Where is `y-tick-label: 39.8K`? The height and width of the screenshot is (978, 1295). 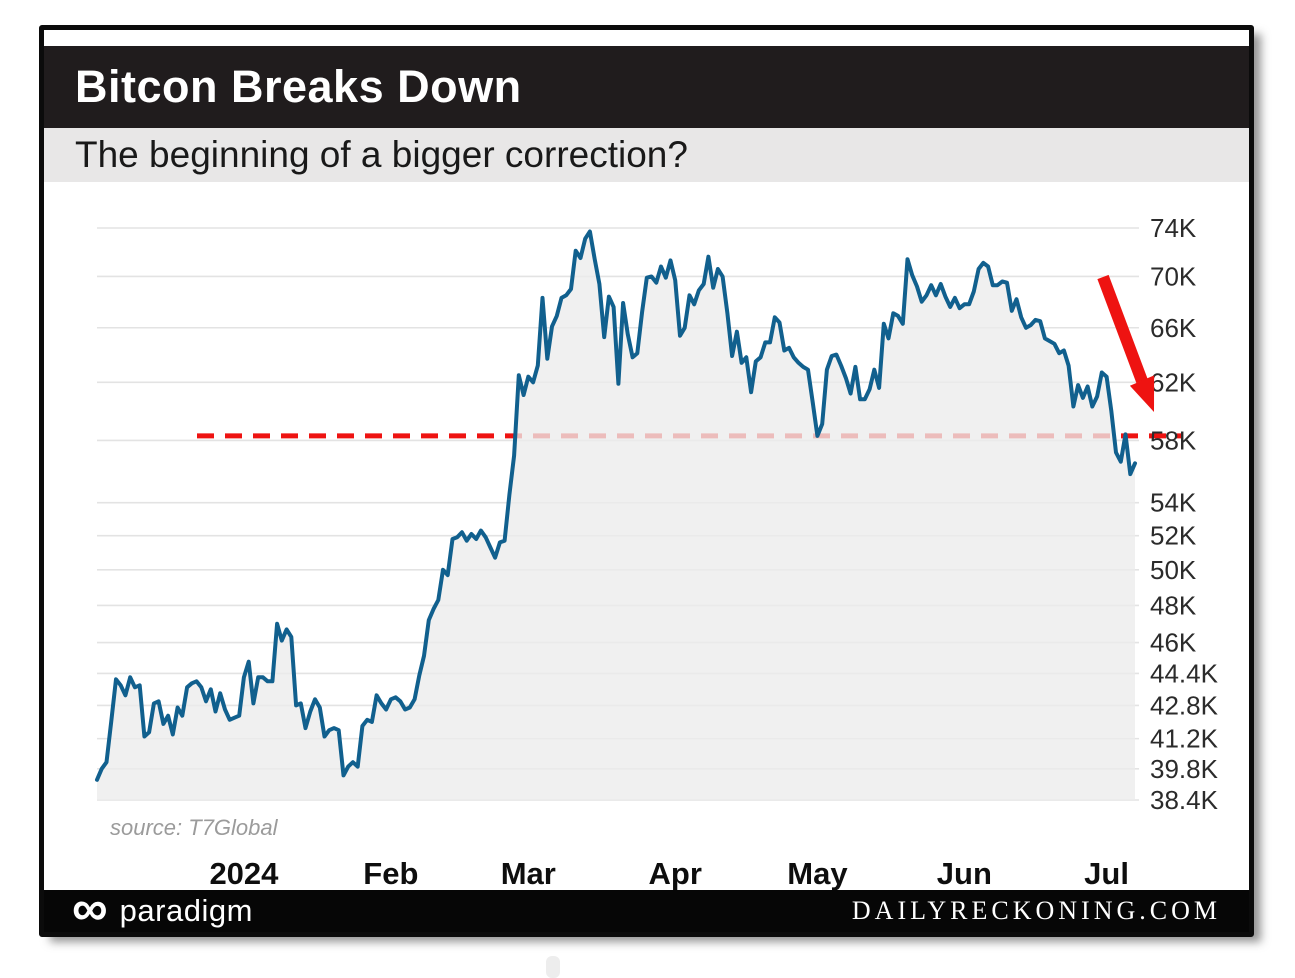
y-tick-label: 39.8K is located at coordinates (1184, 769).